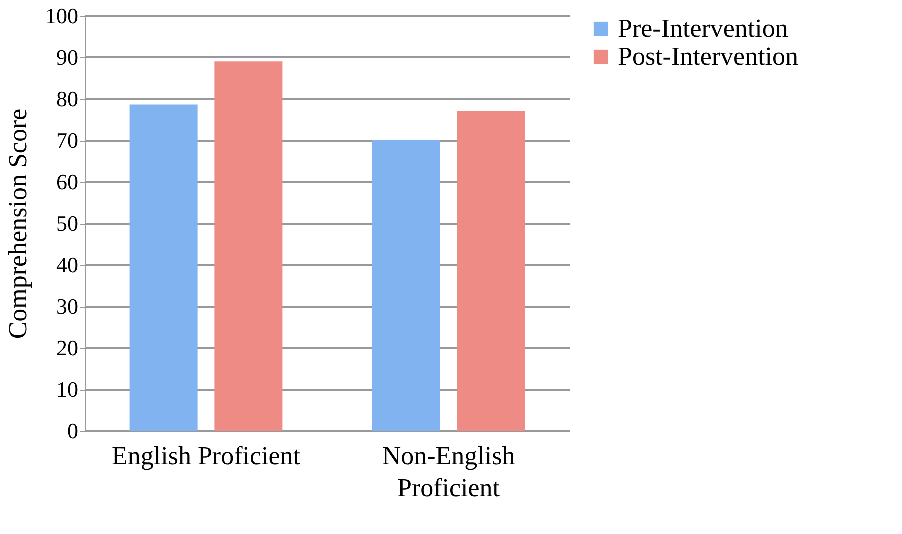 This screenshot has height=534, width=902. What do you see at coordinates (67, 223) in the screenshot?
I see `y-tick-label: 50` at bounding box center [67, 223].